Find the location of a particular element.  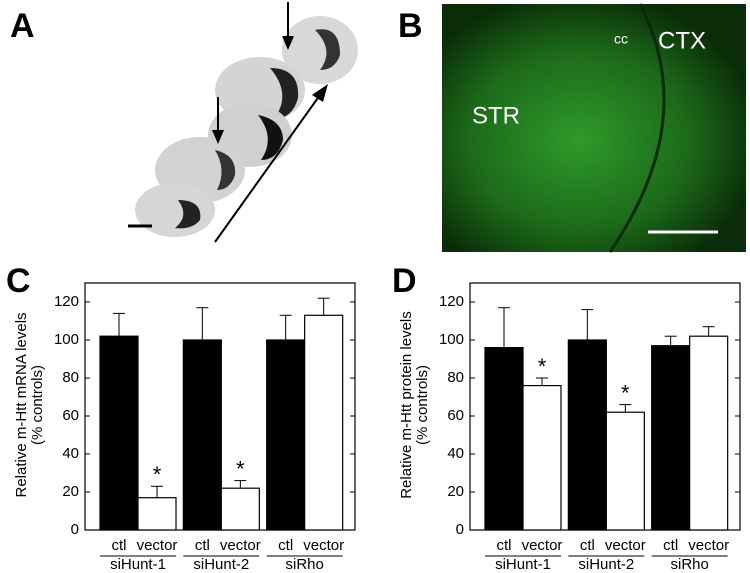

slice-stack is located at coordinates (243, 122).